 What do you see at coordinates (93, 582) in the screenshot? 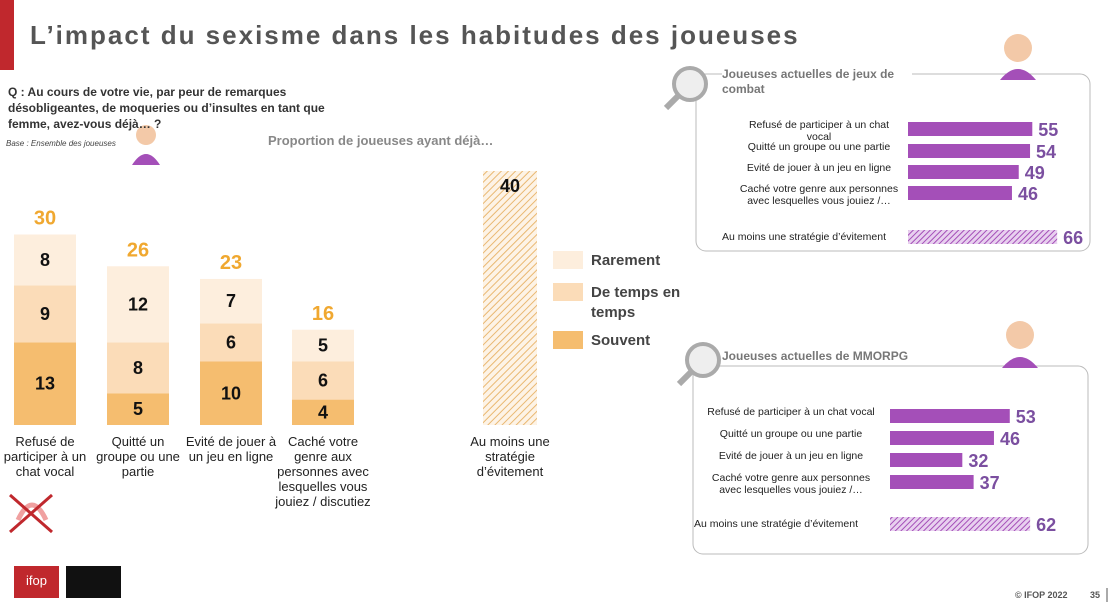
I see `gamepad-icon` at bounding box center [93, 582].